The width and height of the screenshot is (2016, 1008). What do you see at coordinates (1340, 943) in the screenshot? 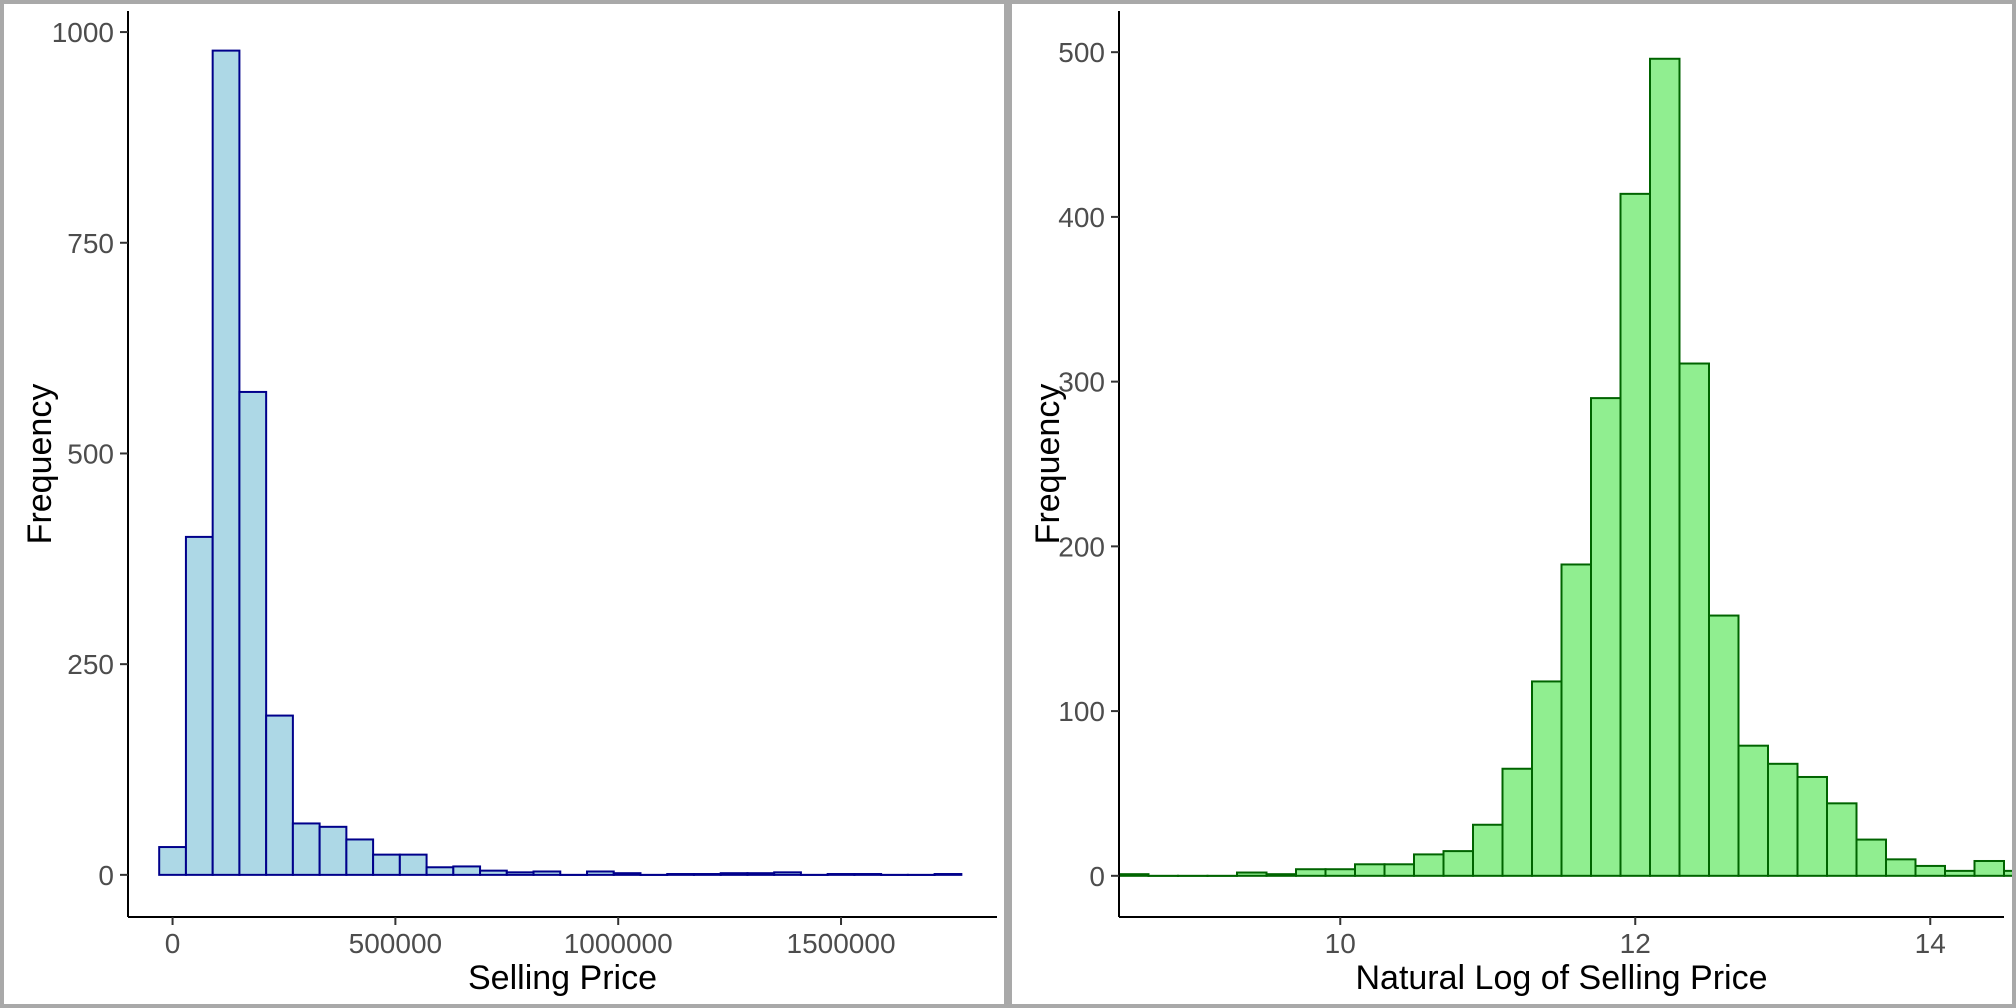
I see `x-tick-label: 10` at bounding box center [1340, 943].